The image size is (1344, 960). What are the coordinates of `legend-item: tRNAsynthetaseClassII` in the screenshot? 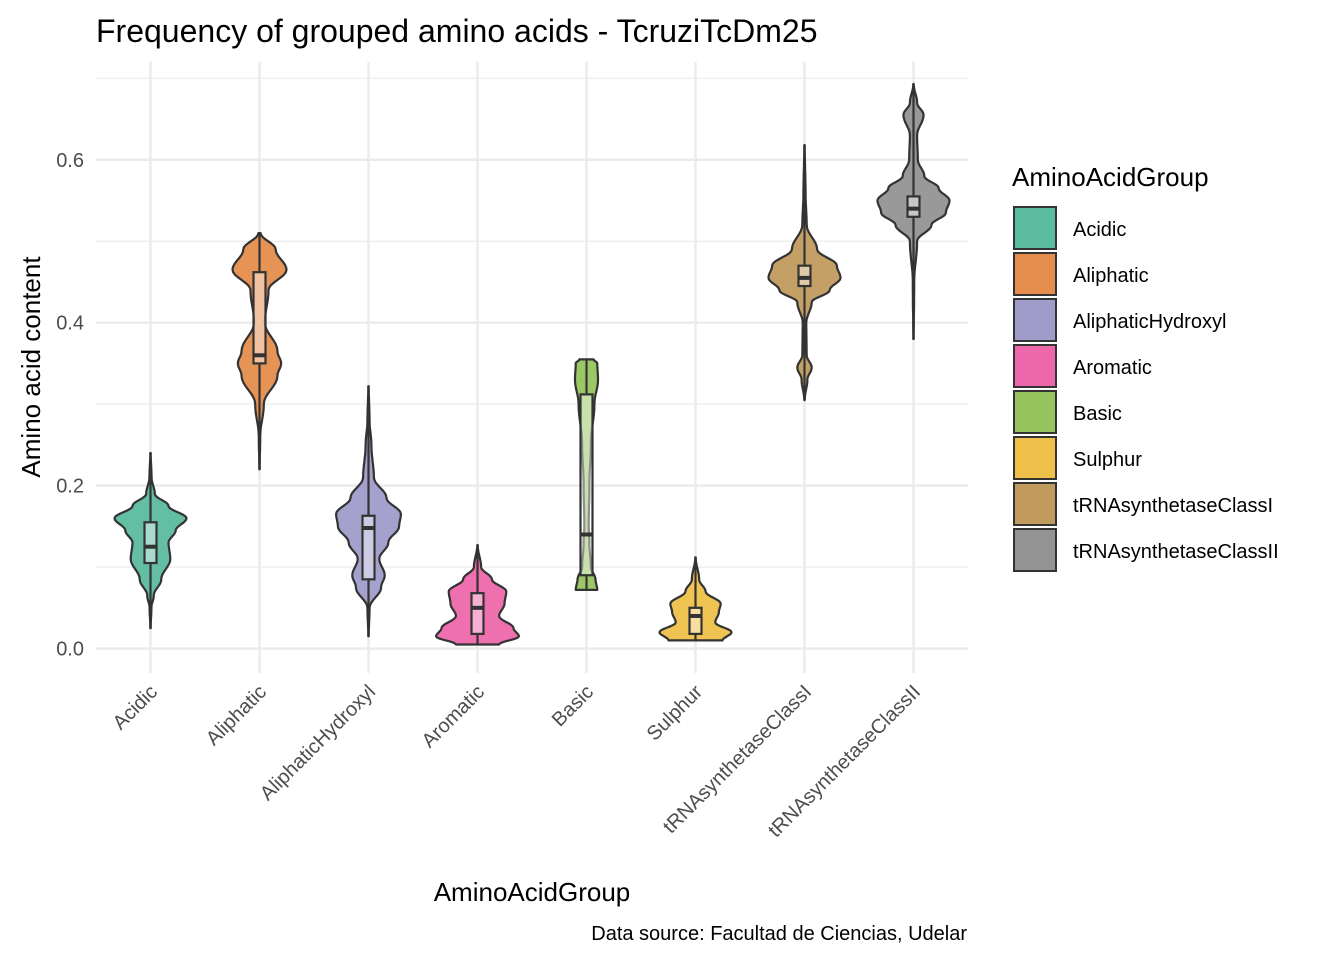 It's located at (1146, 550).